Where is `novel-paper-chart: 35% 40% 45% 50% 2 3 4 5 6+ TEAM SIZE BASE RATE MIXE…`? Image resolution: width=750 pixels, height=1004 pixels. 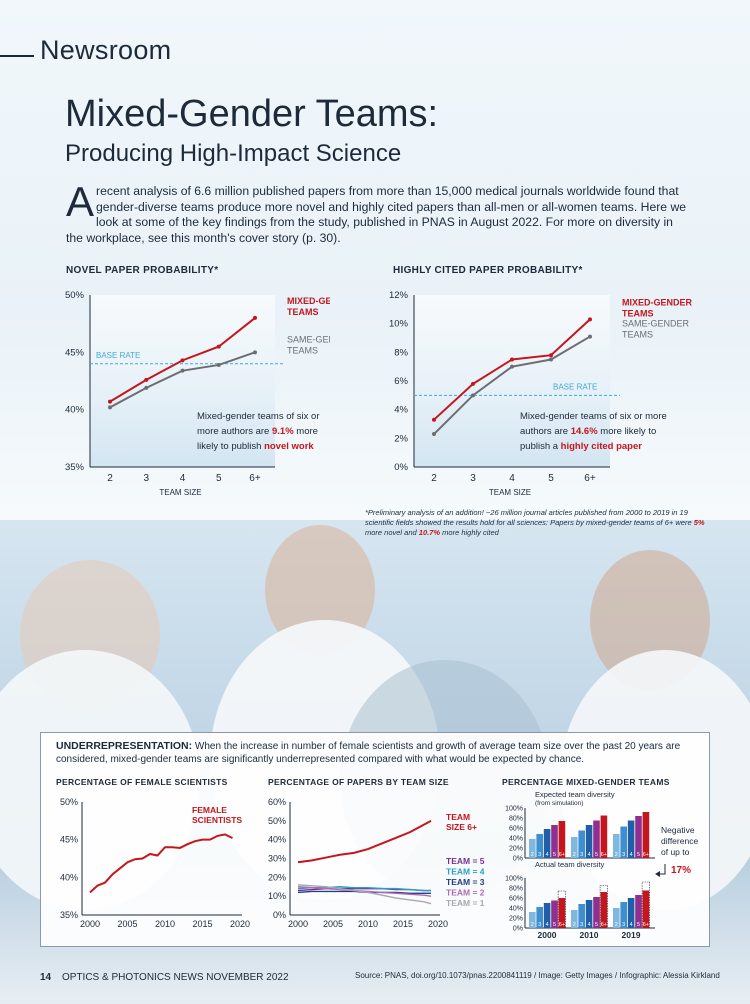
novel-paper-chart: 35% 40% 45% 50% 2 3 4 5 6+ TEAM SIZE BASE RATE MIXE… is located at coordinates (197, 393).